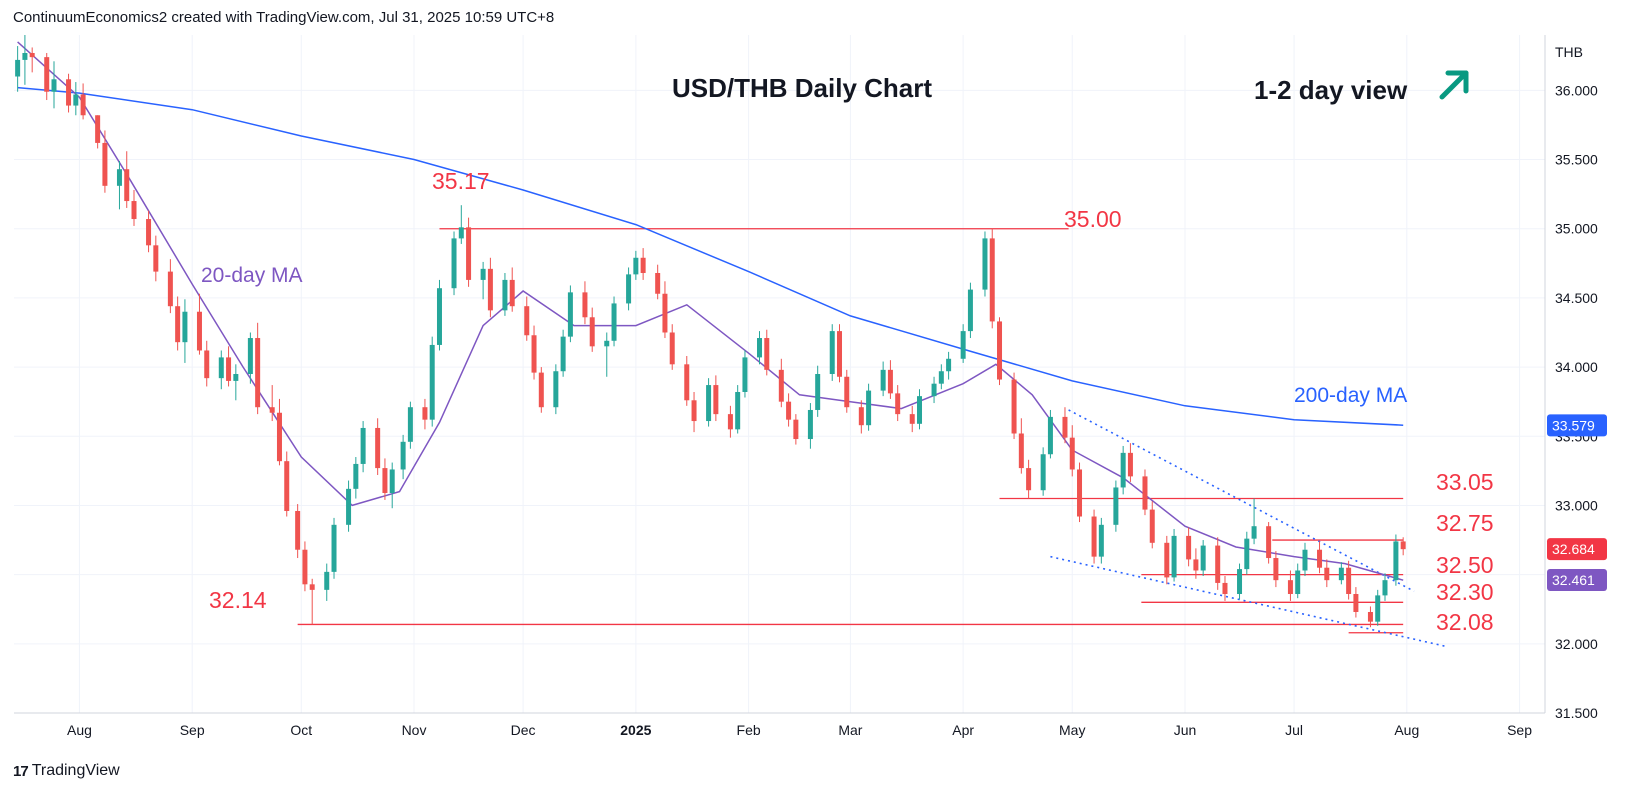 Image resolution: width=1634 pixels, height=792 pixels. I want to click on annotation-label: 20-day MA, so click(252, 275).